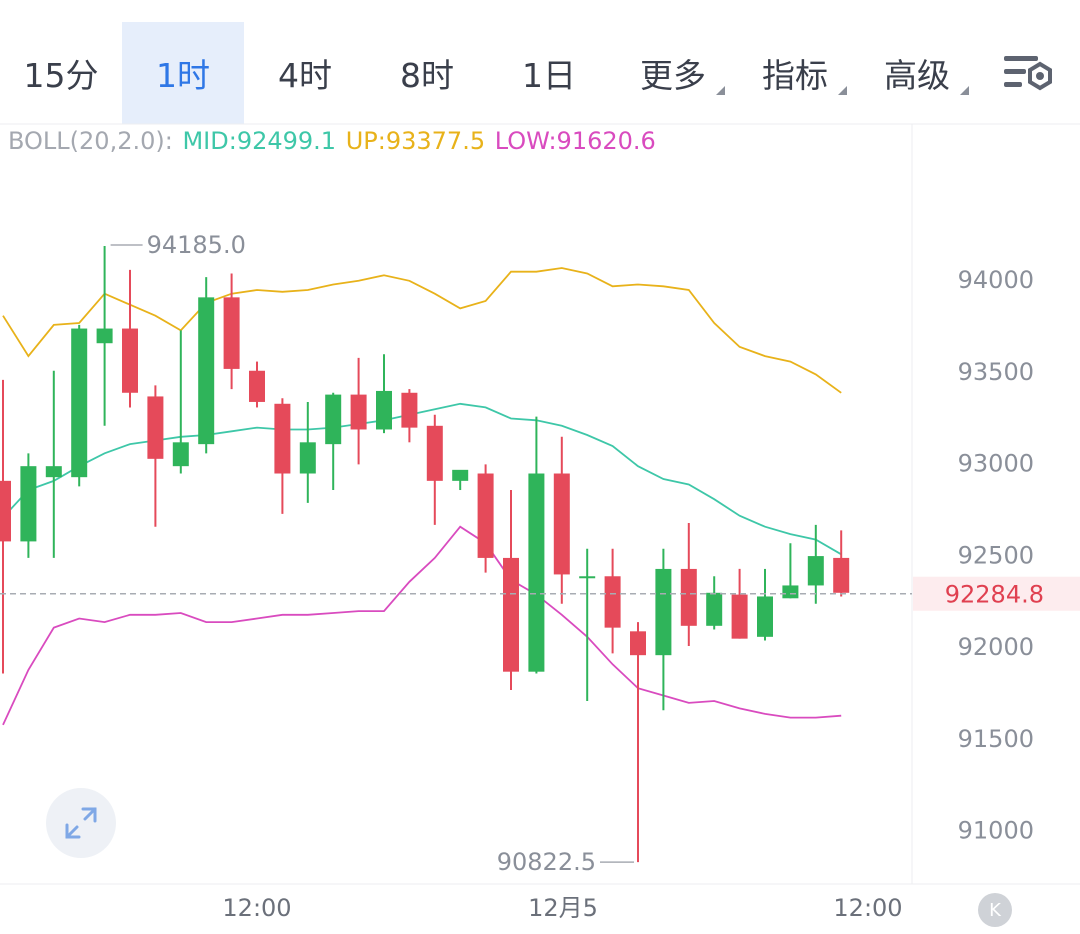 Image resolution: width=1080 pixels, height=934 pixels. What do you see at coordinates (996, 647) in the screenshot?
I see `price-tick-label: 92000` at bounding box center [996, 647].